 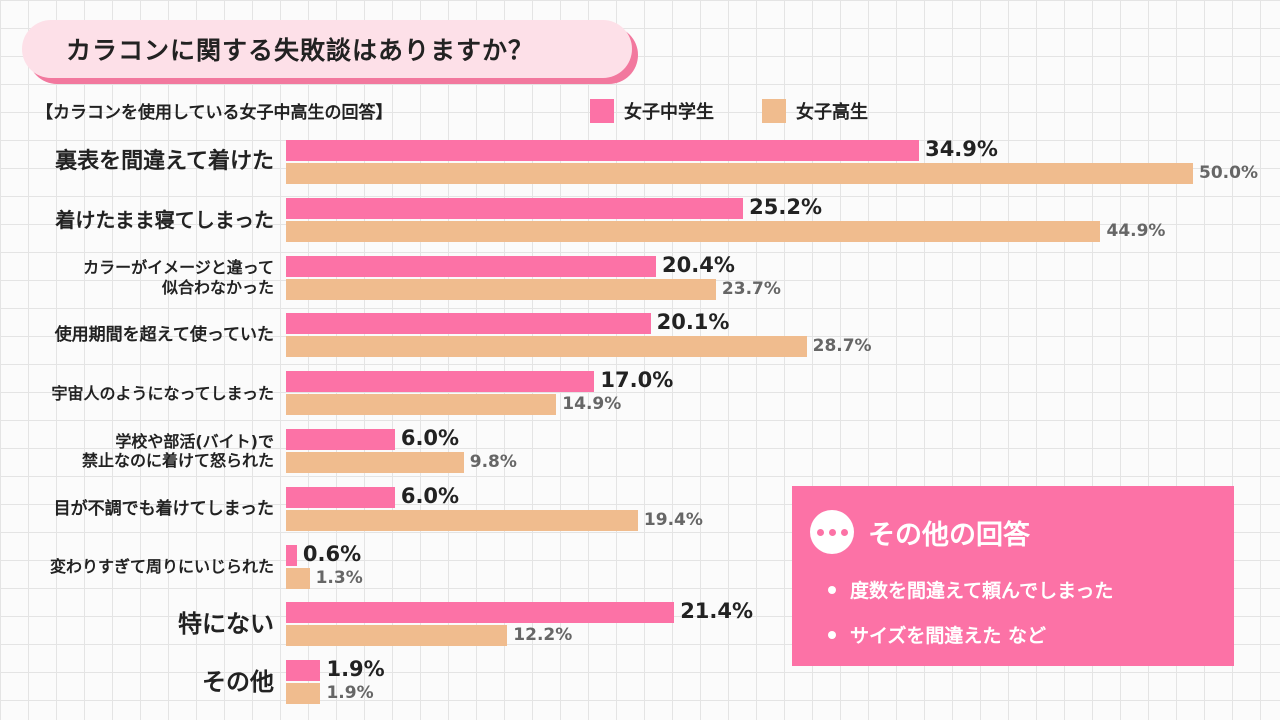 I want to click on chart-subtitle: 【カラコンを使用している女子中高生の回答】, so click(x=214, y=113).